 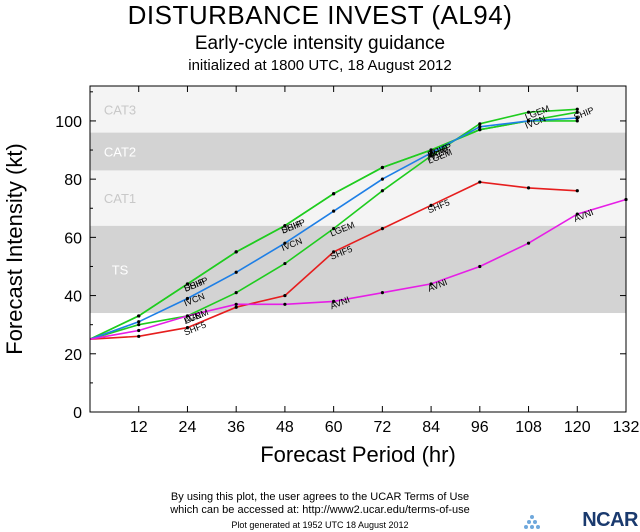 What do you see at coordinates (358, 151) in the screenshot?
I see `band-cat2` at bounding box center [358, 151].